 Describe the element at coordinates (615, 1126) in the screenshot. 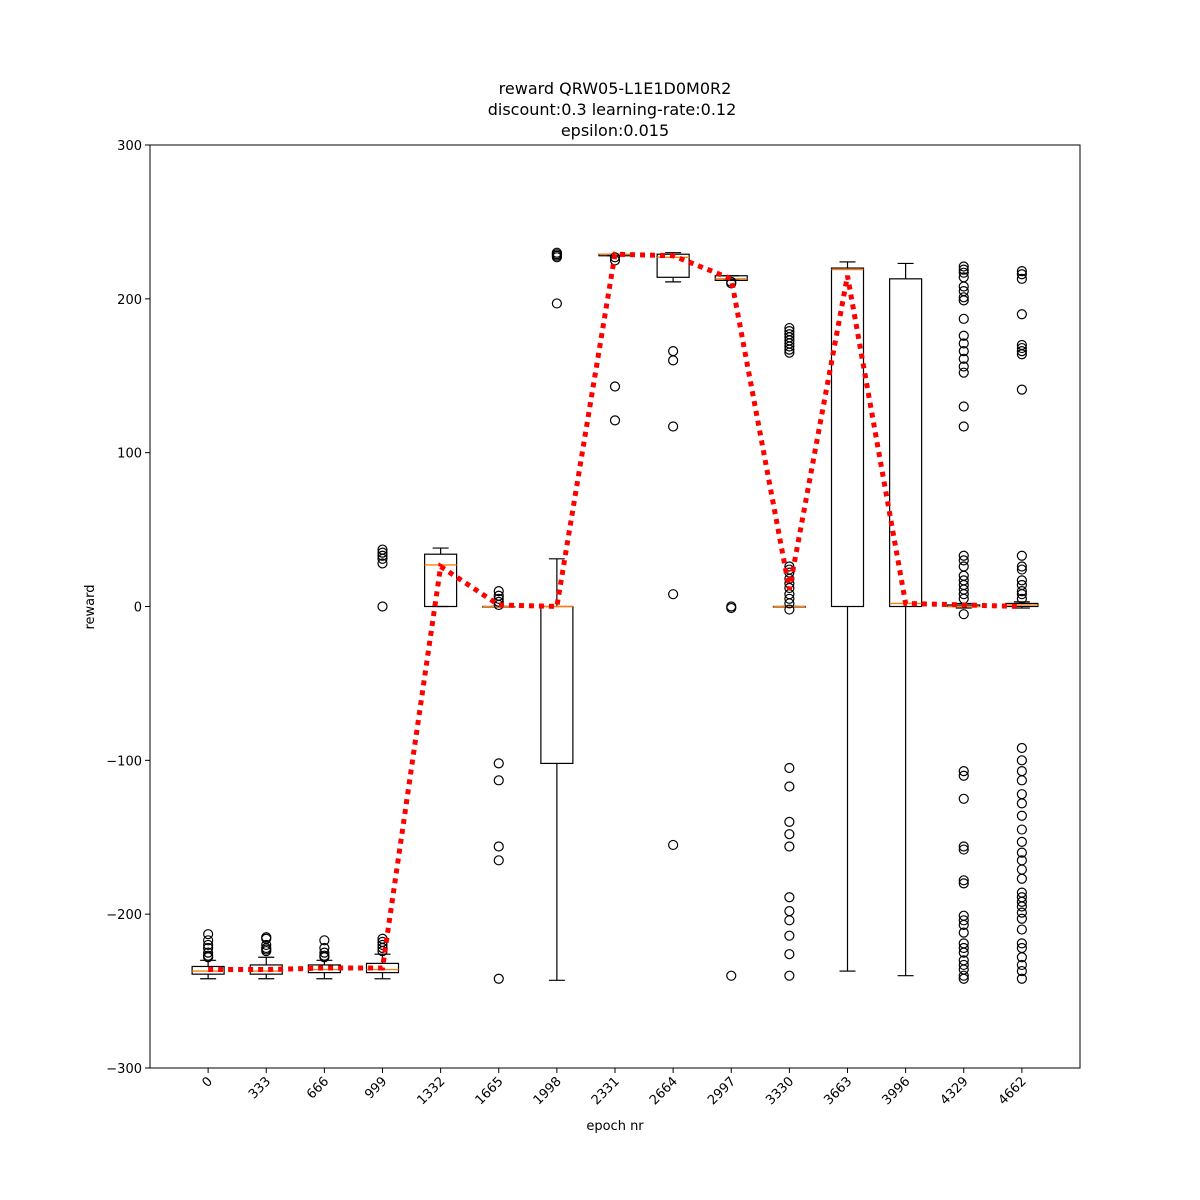

I see `x-axis-label: epoch nr` at that location.